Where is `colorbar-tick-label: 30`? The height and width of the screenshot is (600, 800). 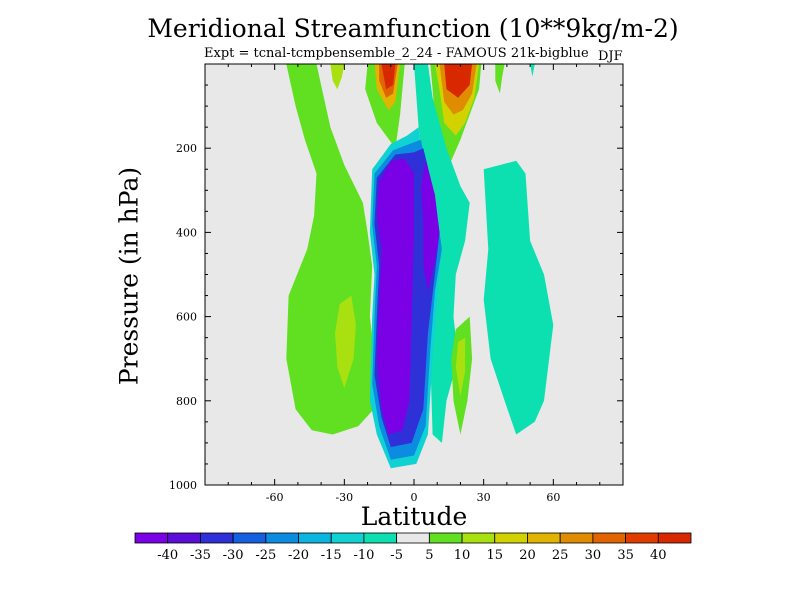 colorbar-tick-label: 30 is located at coordinates (593, 555).